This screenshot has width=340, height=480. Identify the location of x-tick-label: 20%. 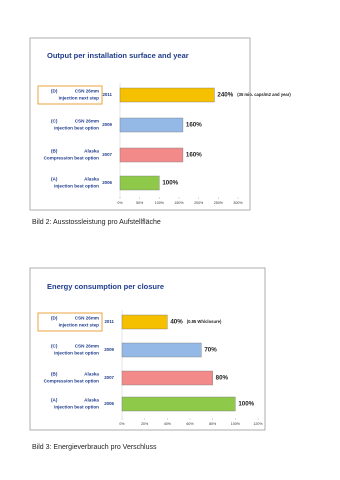
(145, 424).